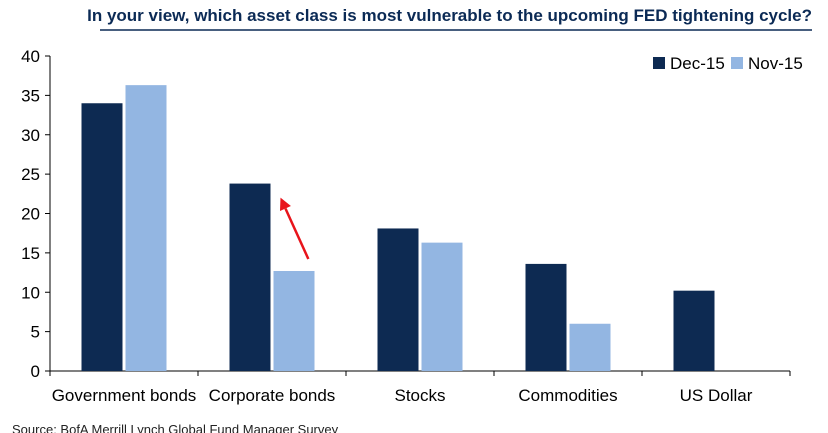 This screenshot has width=828, height=433. What do you see at coordinates (35, 371) in the screenshot?
I see `y-tick-label: 0` at bounding box center [35, 371].